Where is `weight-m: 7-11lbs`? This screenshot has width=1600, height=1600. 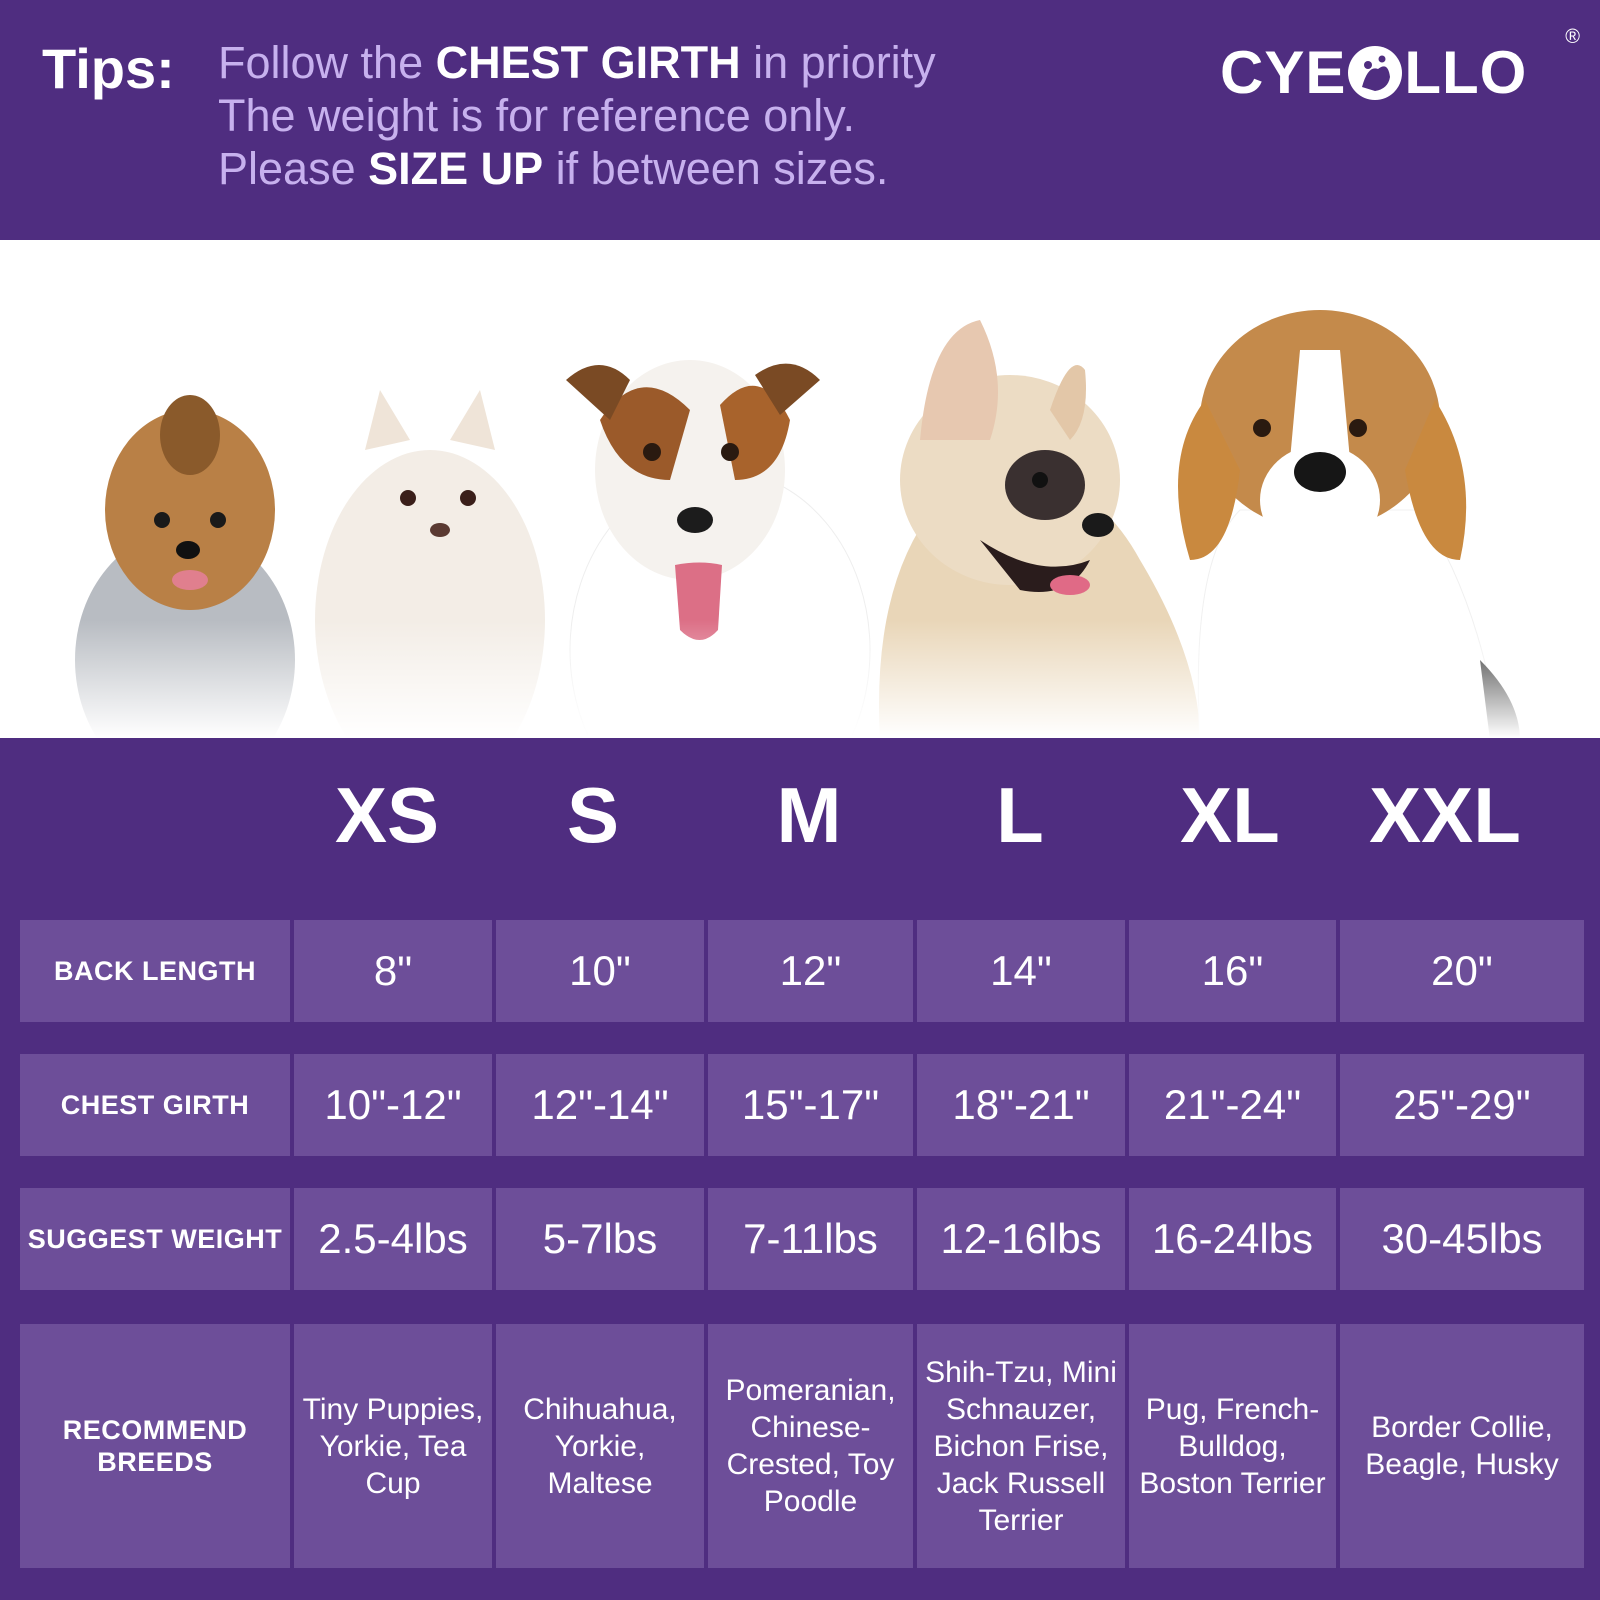 weight-m: 7-11lbs is located at coordinates (810, 1239).